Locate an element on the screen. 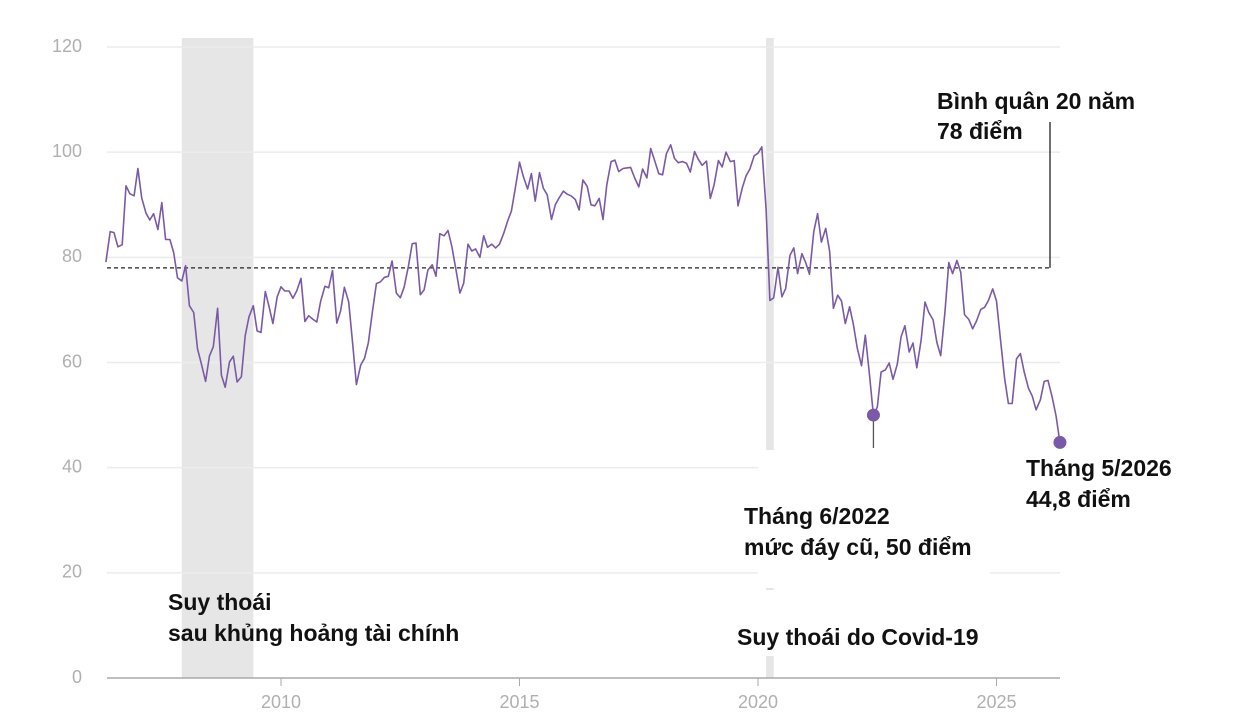 Image resolution: width=1258 pixels, height=724 pixels. y-tick-label: 120 is located at coordinates (67, 46).